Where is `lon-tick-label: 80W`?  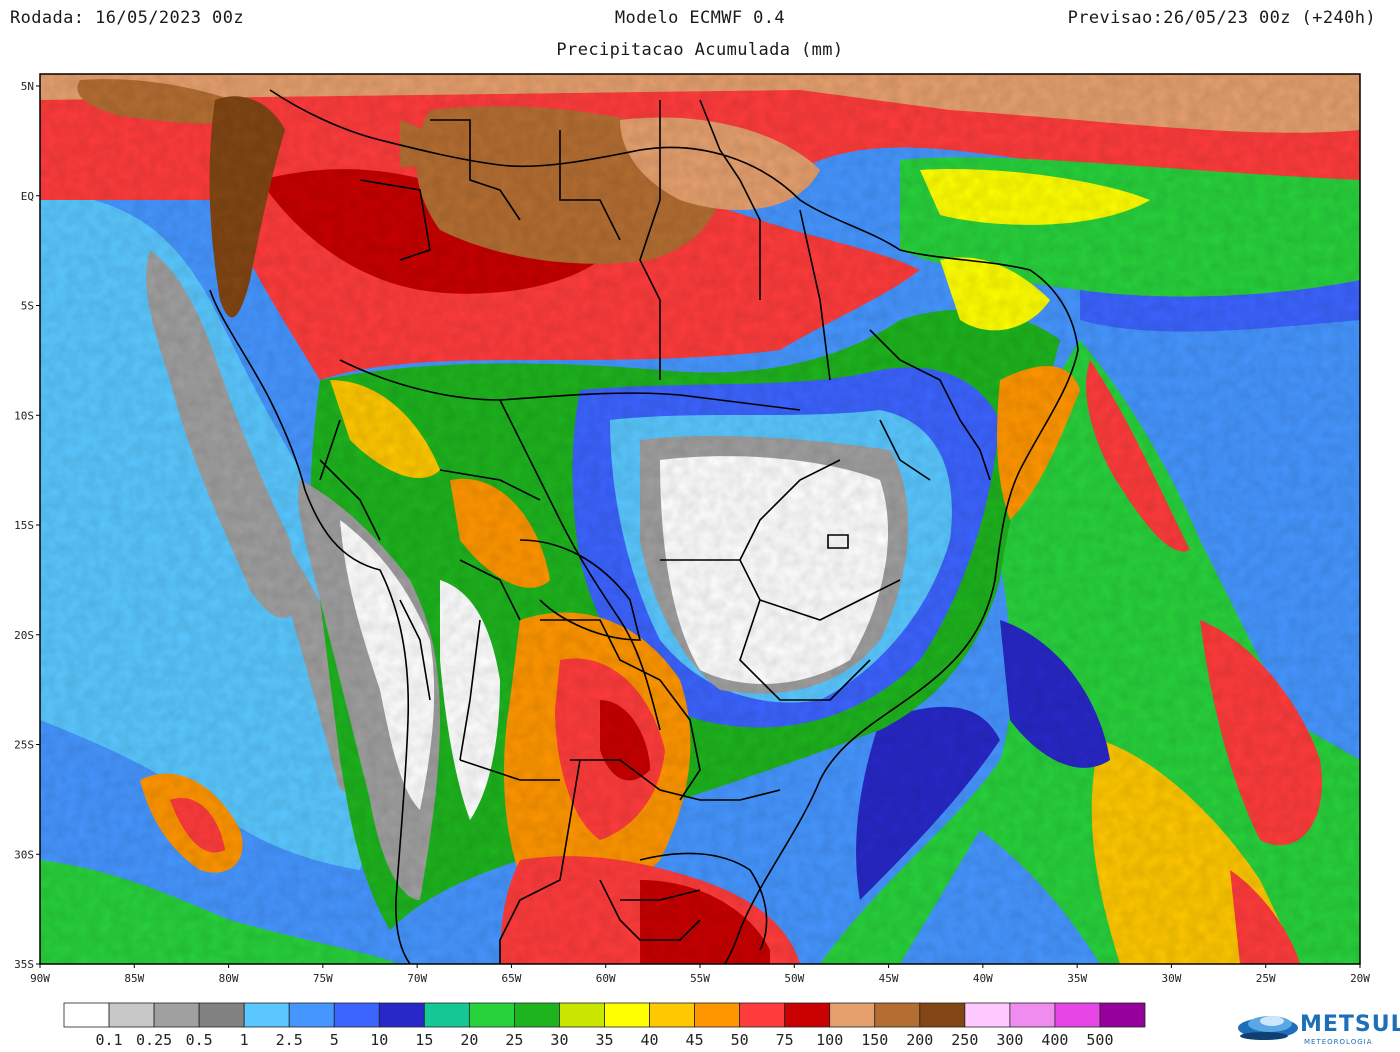 lon-tick-label: 80W is located at coordinates (229, 978).